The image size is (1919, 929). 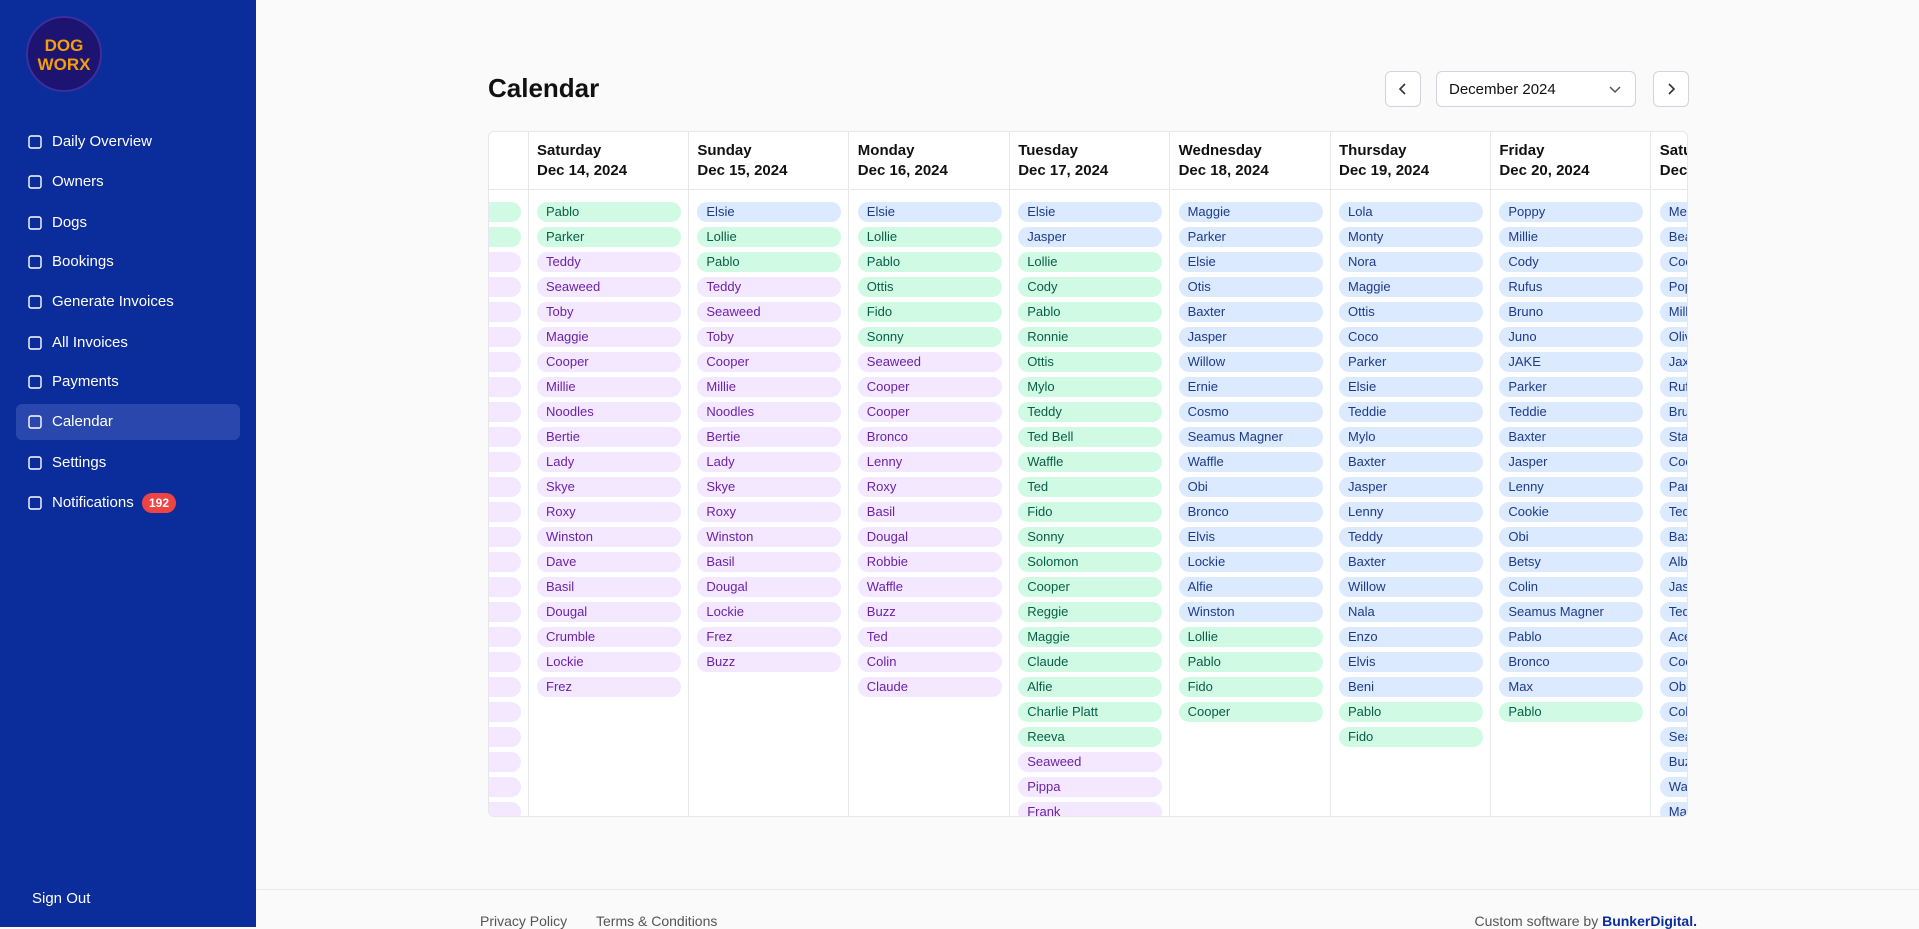 I want to click on booking-chip: Fido, so click(x=1250, y=687).